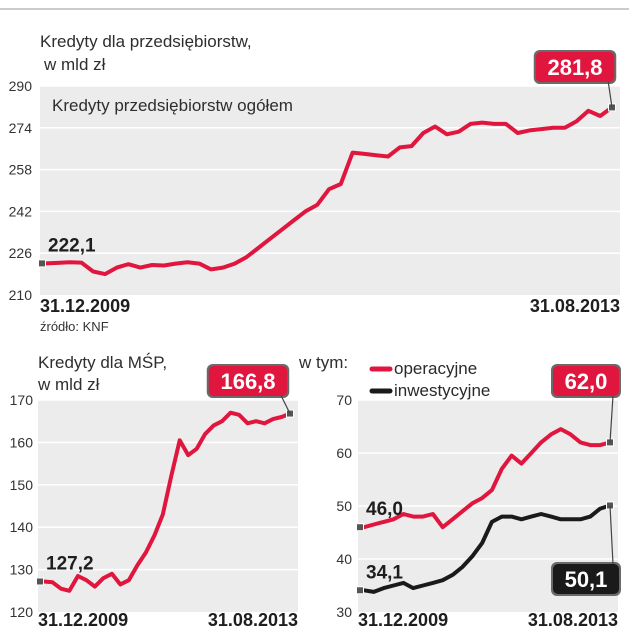  Describe the element at coordinates (435, 368) in the screenshot. I see `split-legend-label-operacyjne: operacyjne` at that location.